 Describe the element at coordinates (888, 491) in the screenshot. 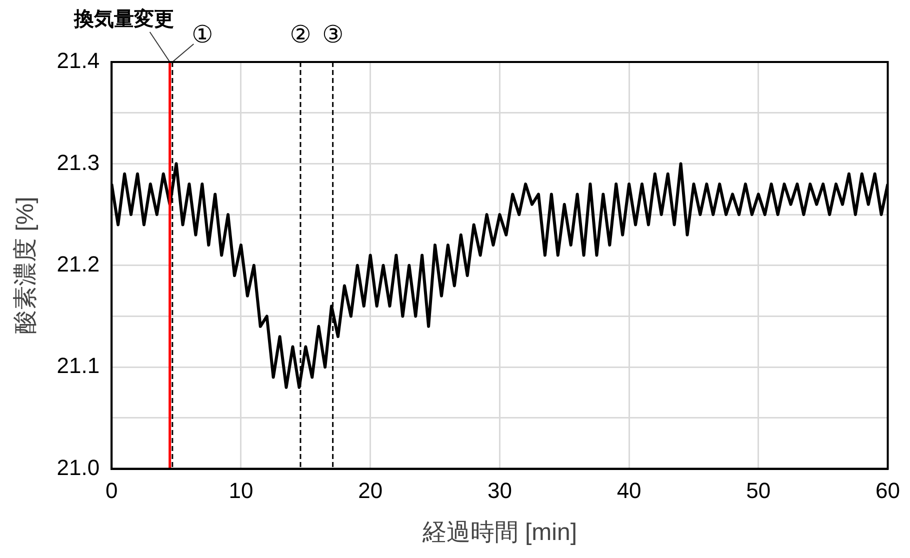

I see `x-tick-label: 60` at that location.